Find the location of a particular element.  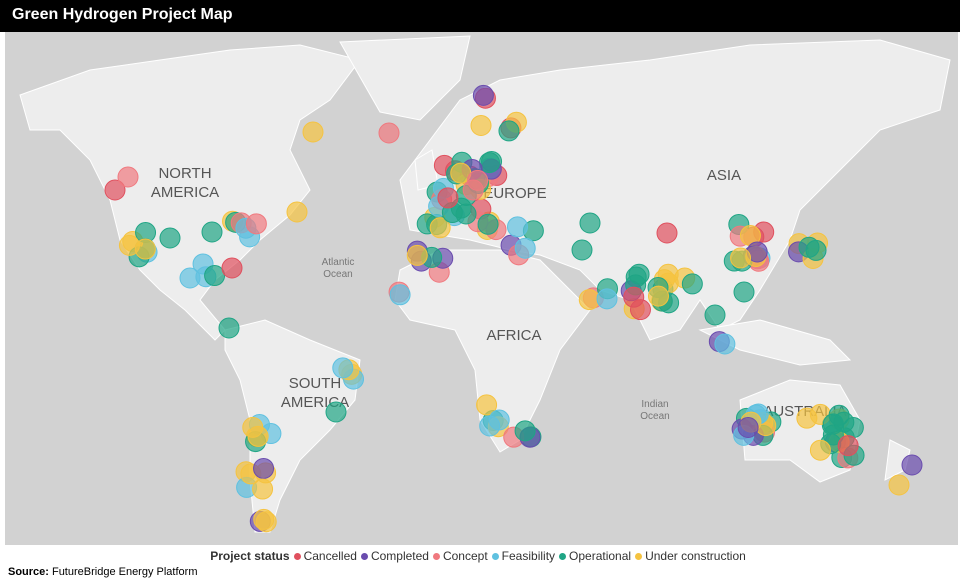

continent-label: SOUTH is located at coordinates (315, 383).